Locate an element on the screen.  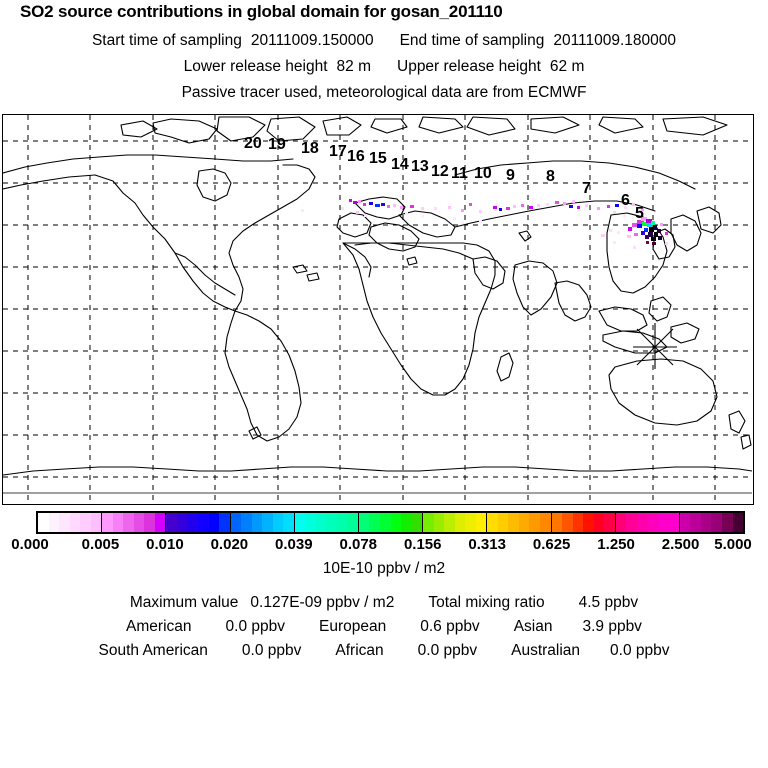
trajectory-label-13: 13 is located at coordinates (420, 166).